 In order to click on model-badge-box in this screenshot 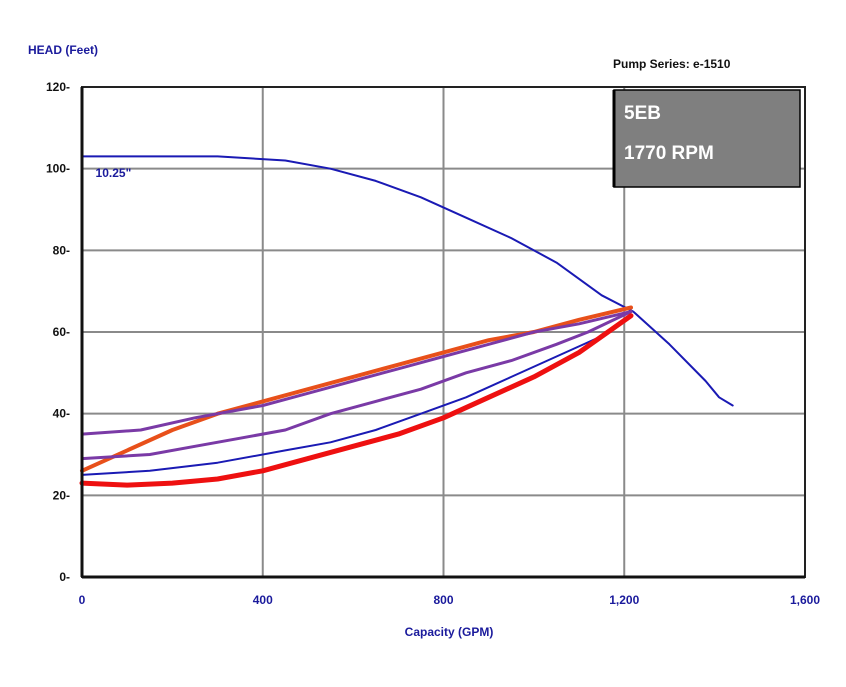, I will do `click(707, 138)`.